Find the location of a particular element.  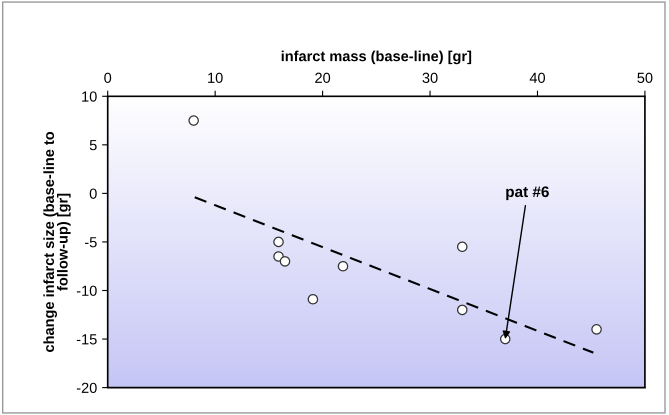

y-axis-title: change infarct size (base-line to follow-up) [gr] is located at coordinates (57, 242).